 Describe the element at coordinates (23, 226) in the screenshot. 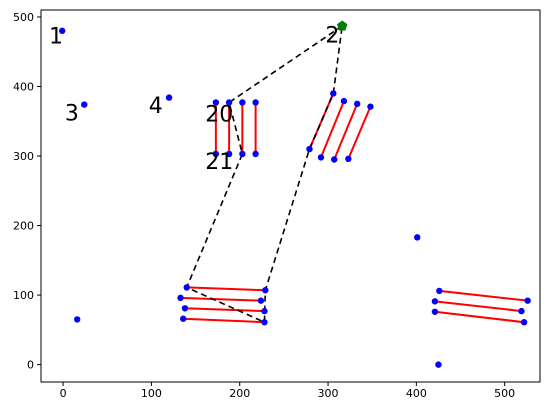

I see `y-tick-label-2: 200` at that location.